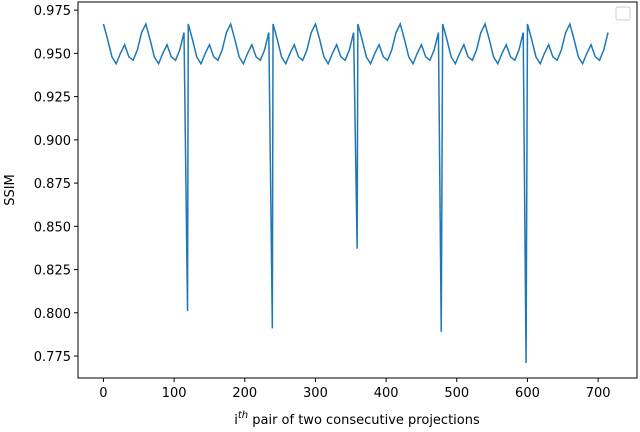  I want to click on legend-box, so click(623, 13).